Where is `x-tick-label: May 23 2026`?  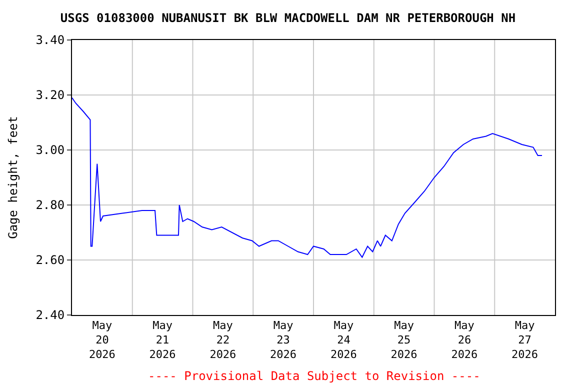 x-tick-label: May 23 2026 is located at coordinates (283, 340).